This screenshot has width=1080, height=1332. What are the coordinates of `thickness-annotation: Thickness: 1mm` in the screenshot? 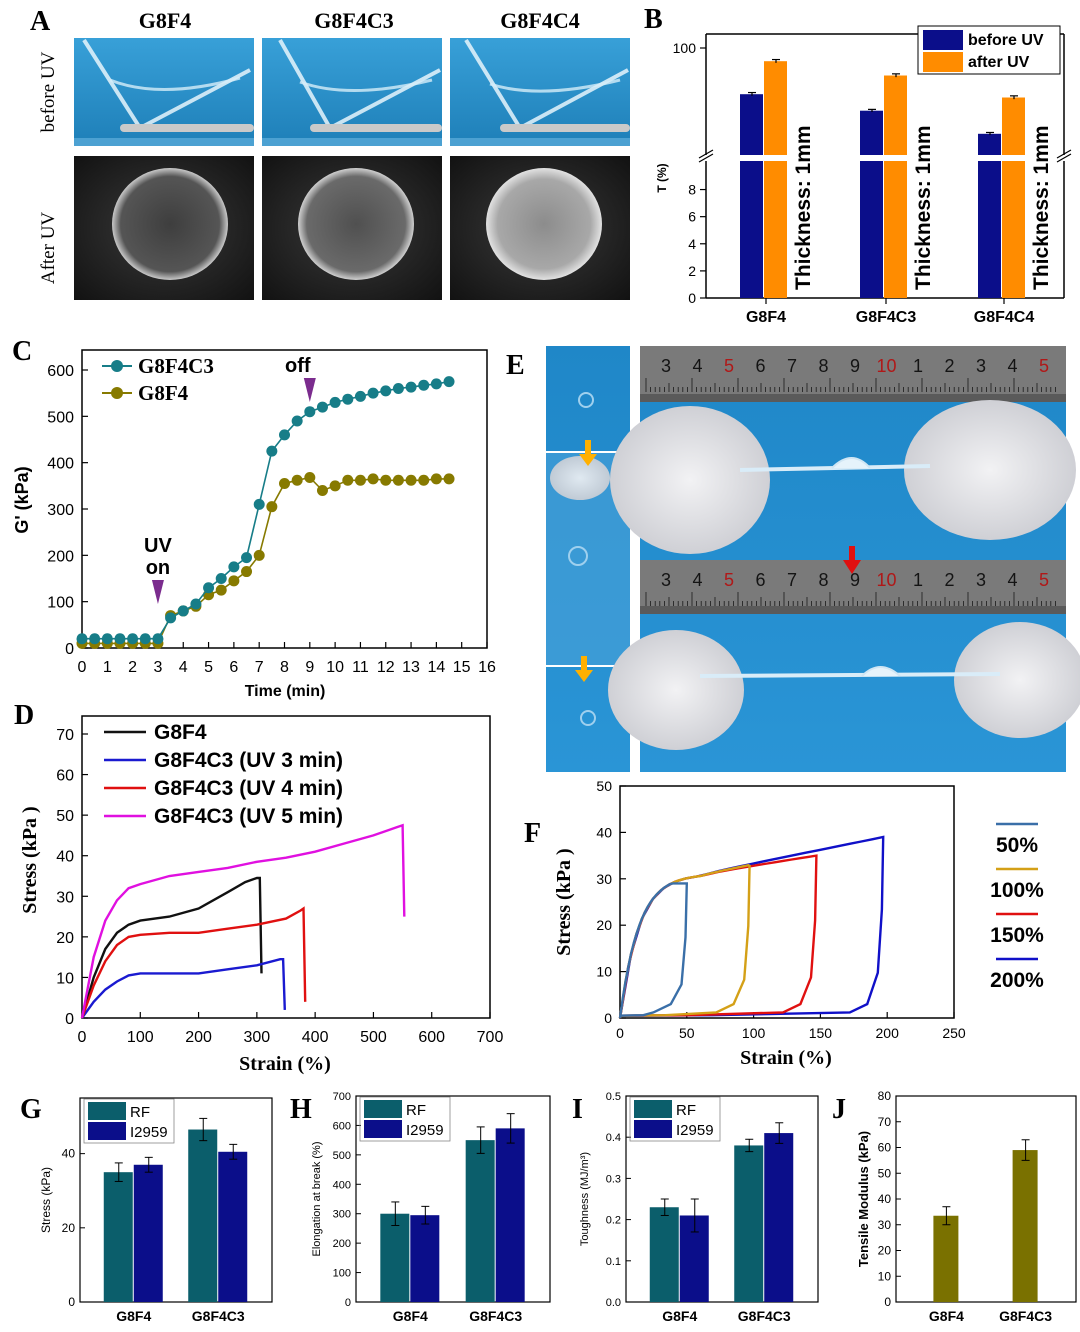 It's located at (1041, 207).